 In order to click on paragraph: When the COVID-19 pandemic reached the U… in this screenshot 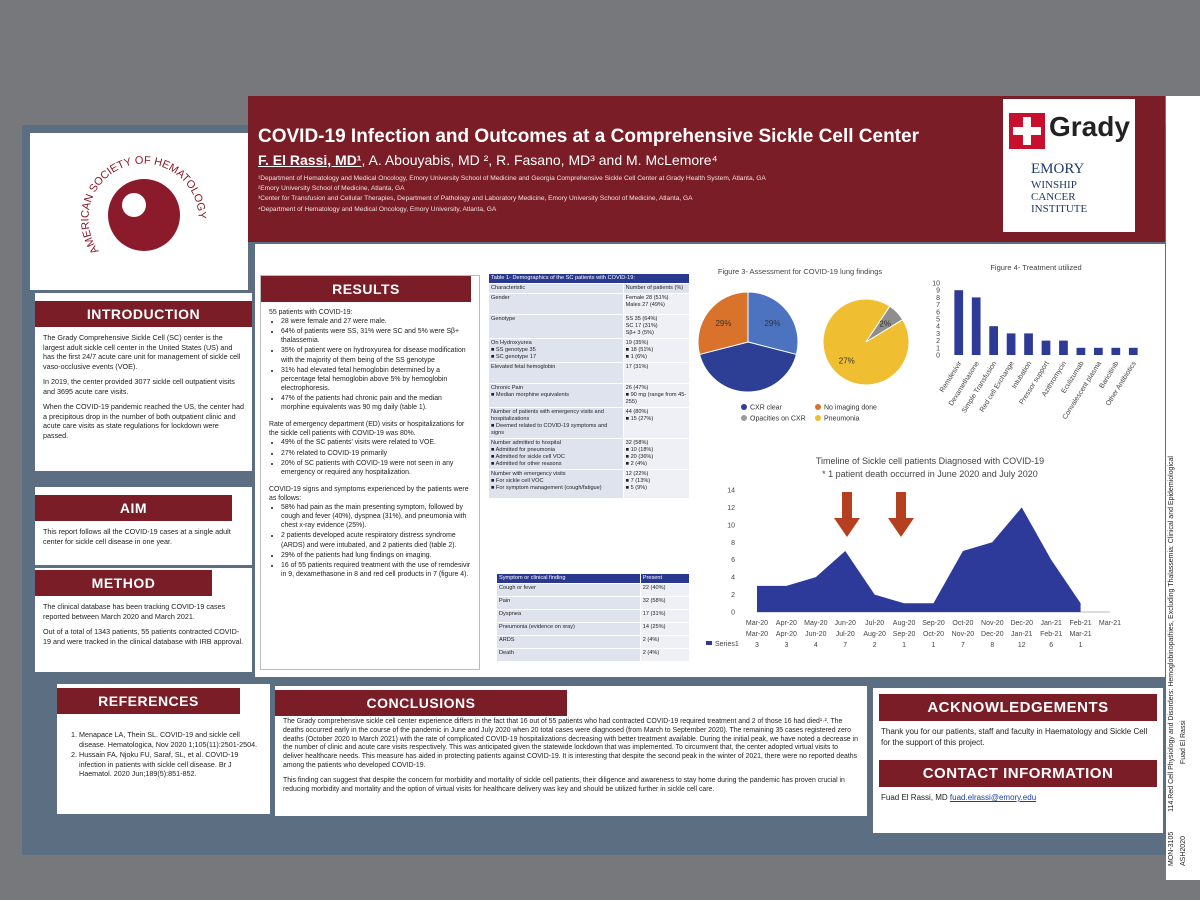, I will do `click(143, 421)`.